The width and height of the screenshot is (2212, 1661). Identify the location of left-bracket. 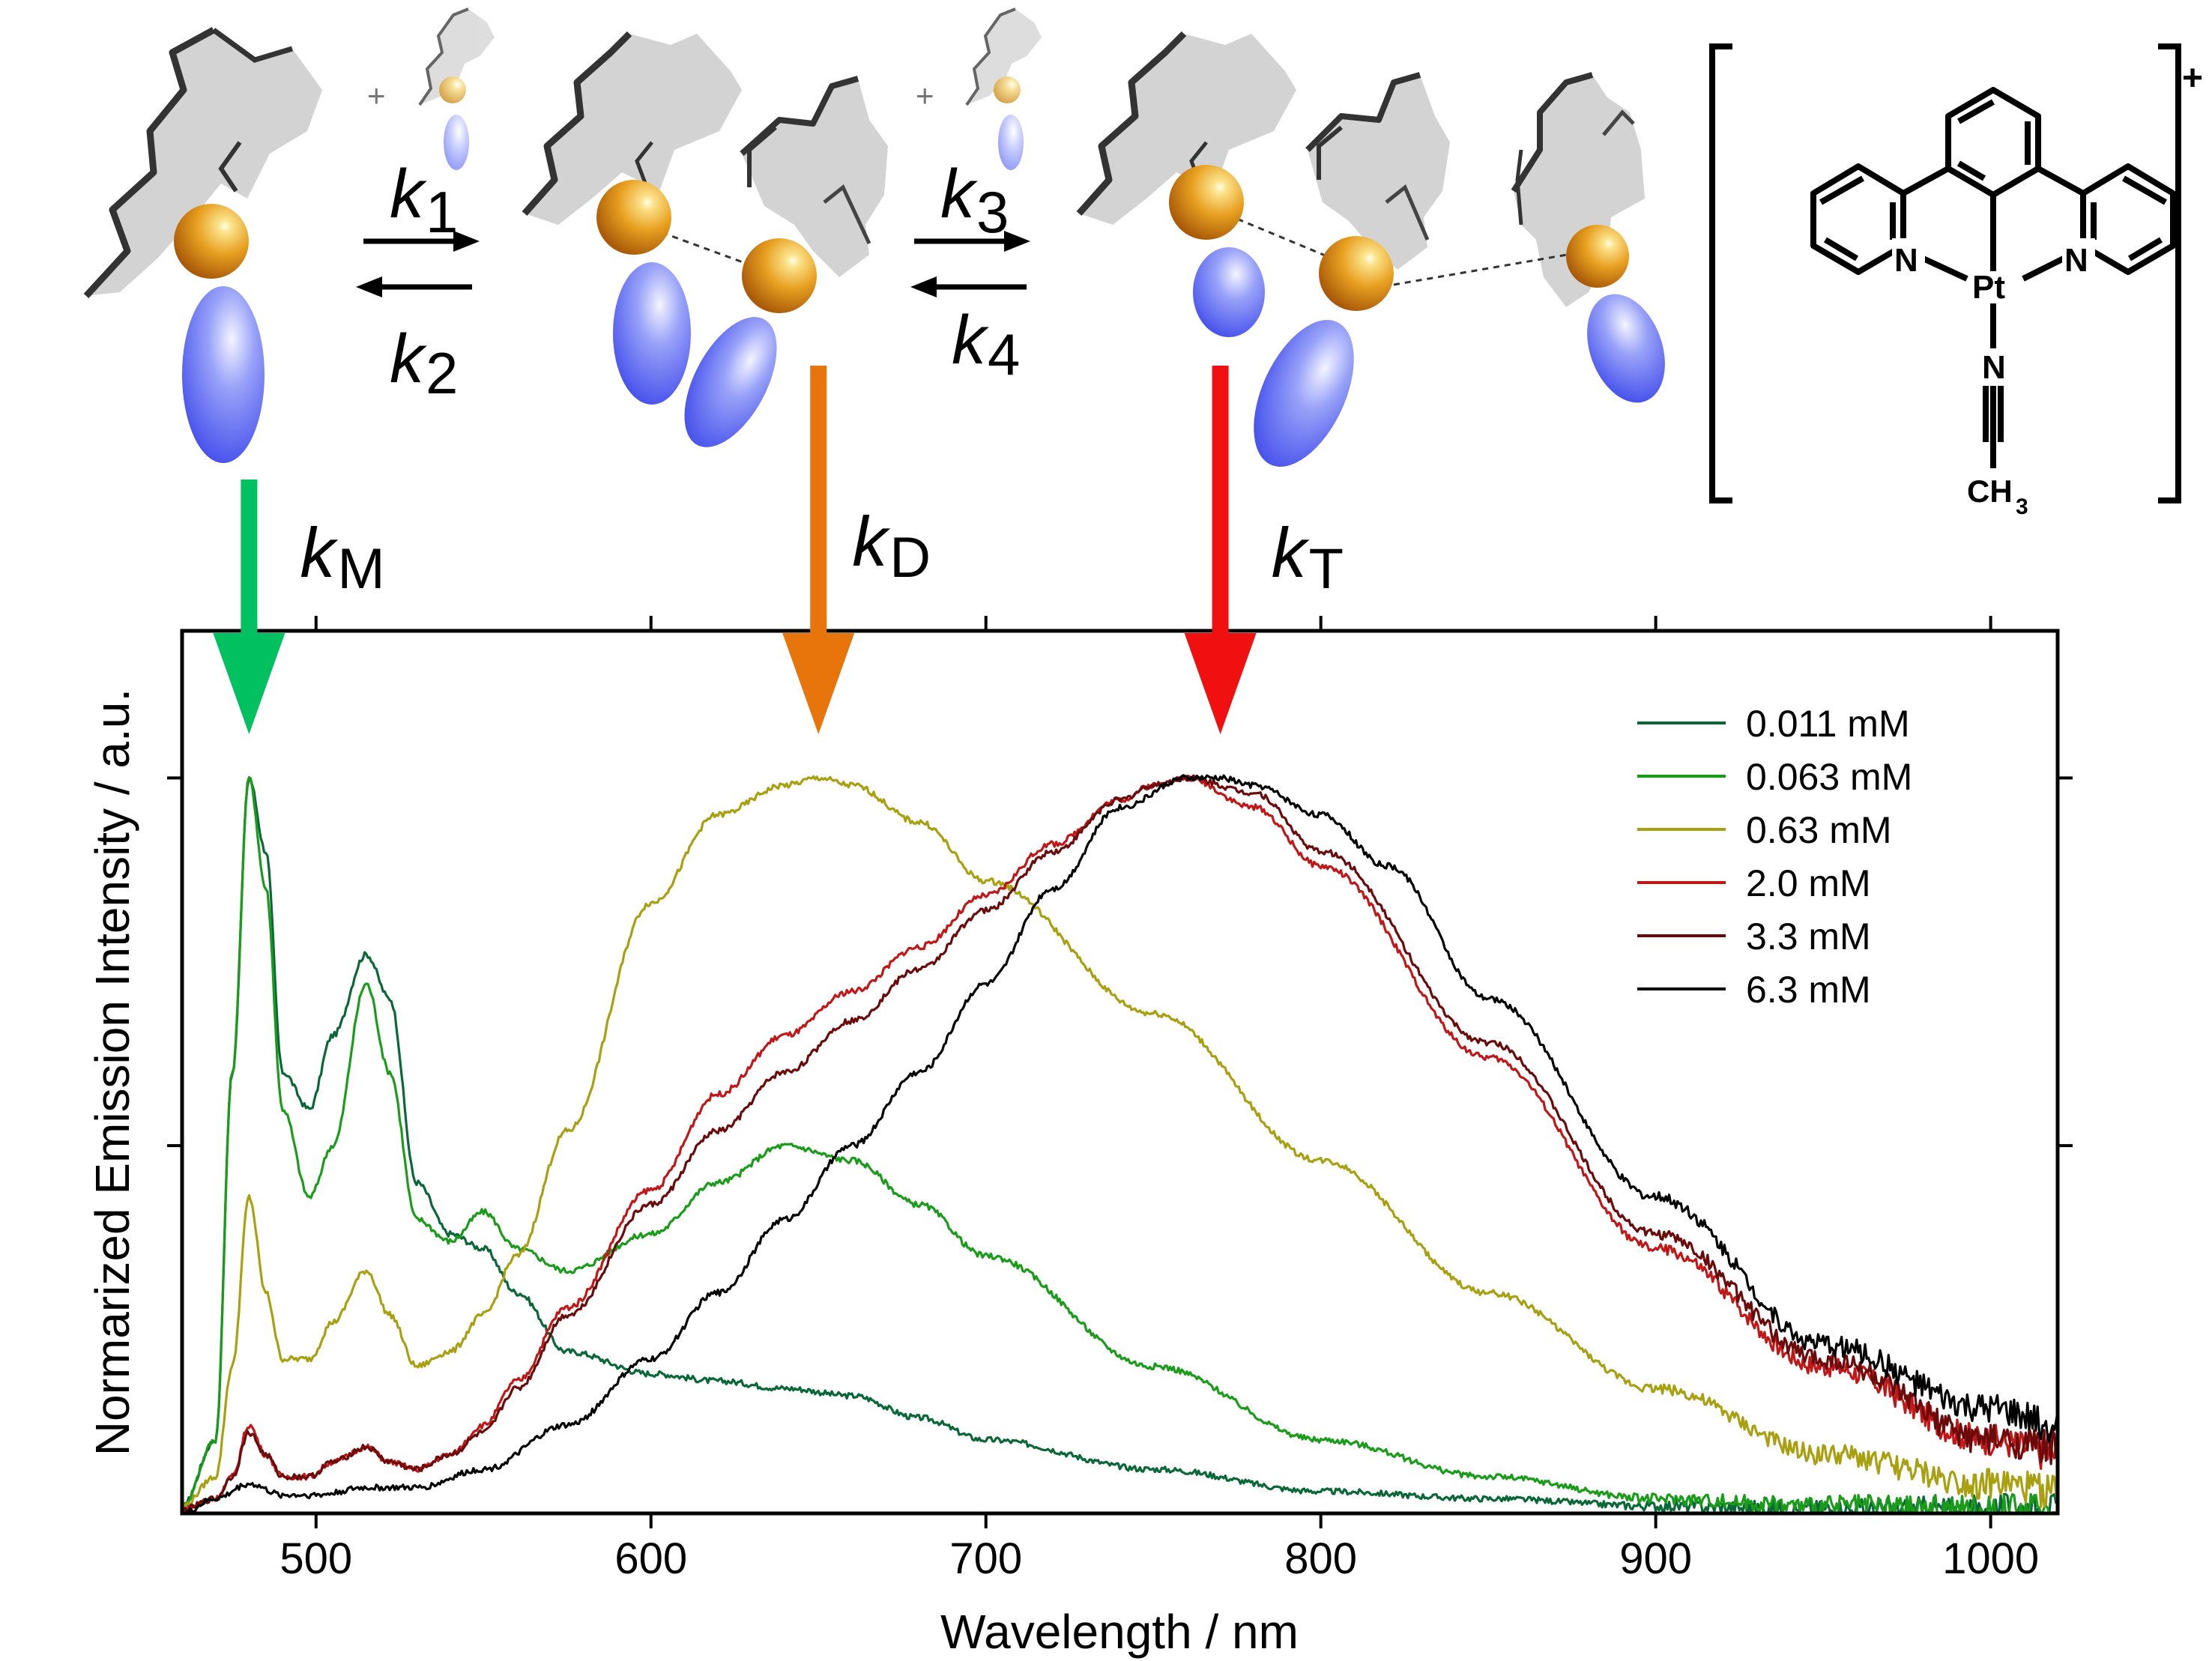
(1721, 273).